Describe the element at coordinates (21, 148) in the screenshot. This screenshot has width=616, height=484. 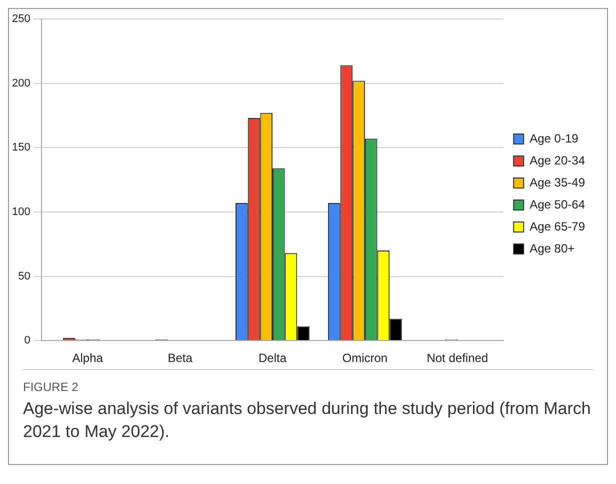
I see `y-tick-label: 150` at that location.